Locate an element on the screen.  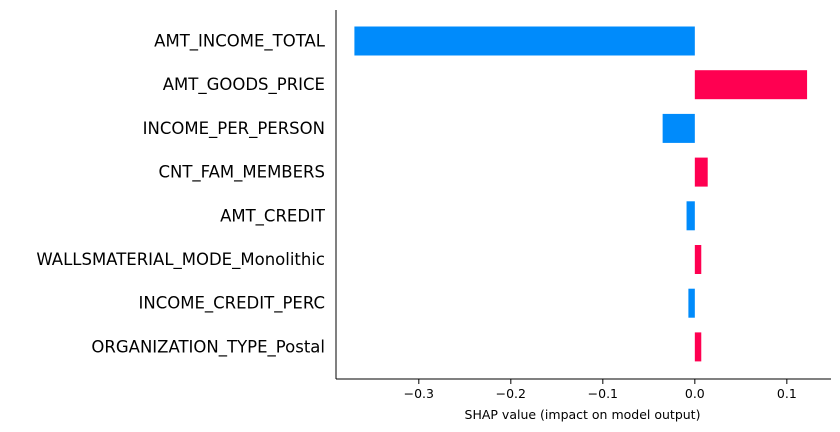
feature-label: ORGANIZATION_TYPE_Postal is located at coordinates (208, 347).